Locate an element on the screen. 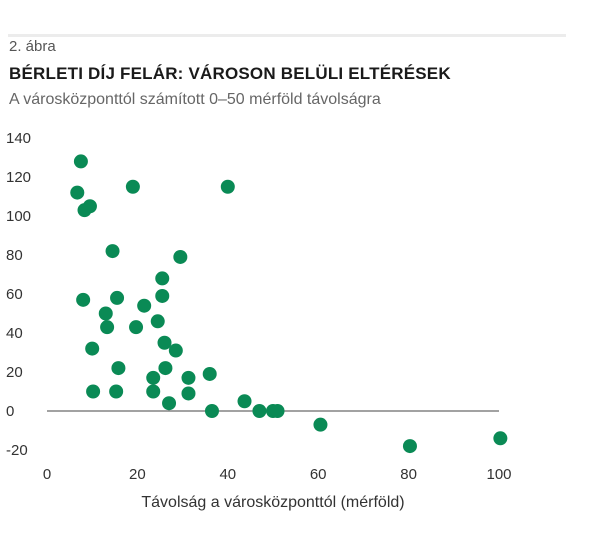  y-tick-label: 140 is located at coordinates (18, 138).